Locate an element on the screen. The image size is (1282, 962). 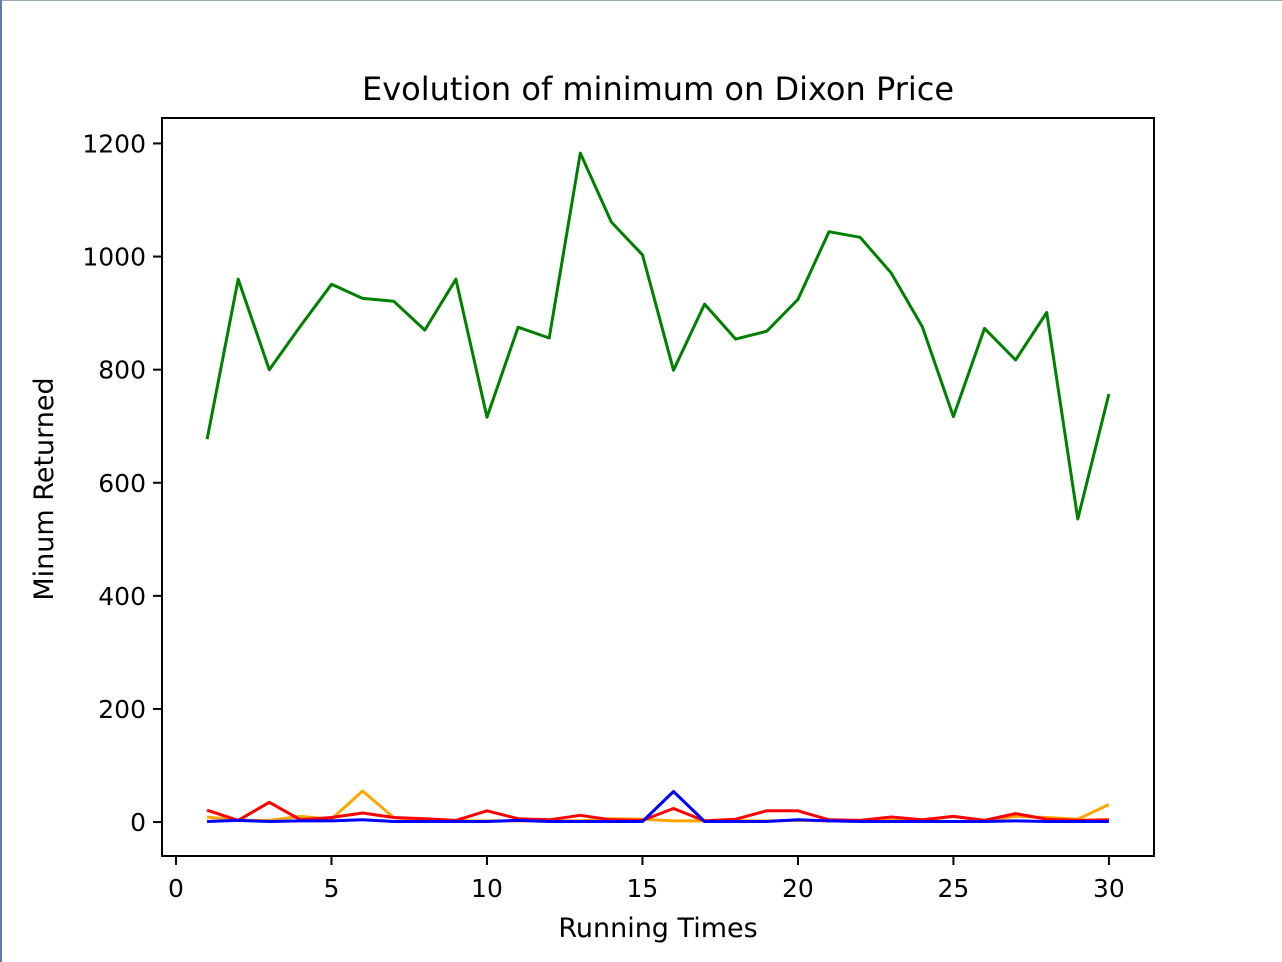
x-tick-label: 10 is located at coordinates (487, 888).